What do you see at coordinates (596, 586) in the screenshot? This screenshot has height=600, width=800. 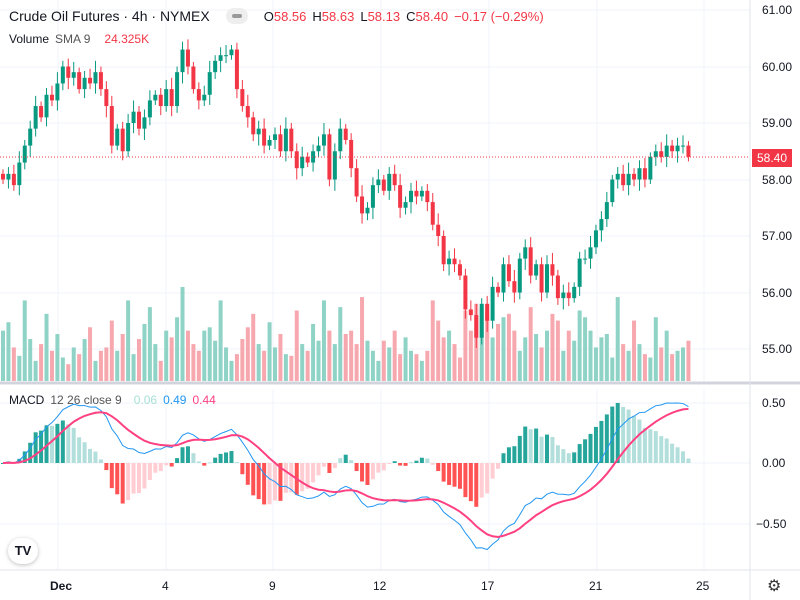 I see `time-tick: 21` at bounding box center [596, 586].